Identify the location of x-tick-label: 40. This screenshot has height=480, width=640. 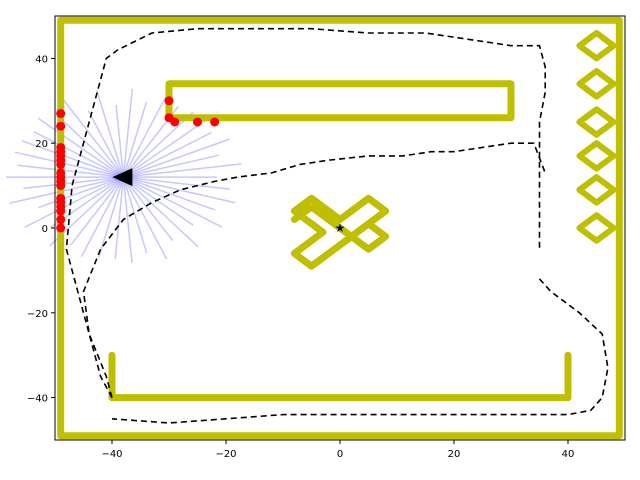
(568, 454).